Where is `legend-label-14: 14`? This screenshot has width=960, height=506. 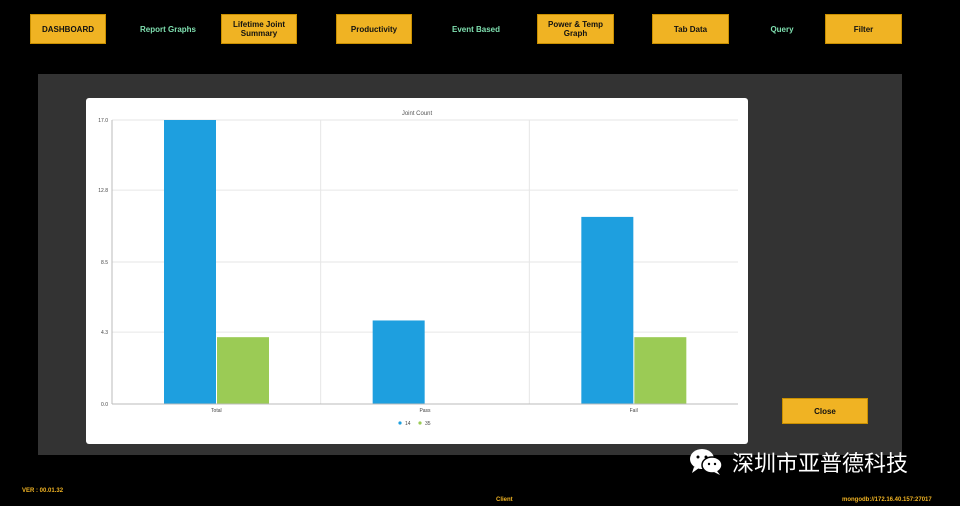
legend-label-14: 14 is located at coordinates (408, 424).